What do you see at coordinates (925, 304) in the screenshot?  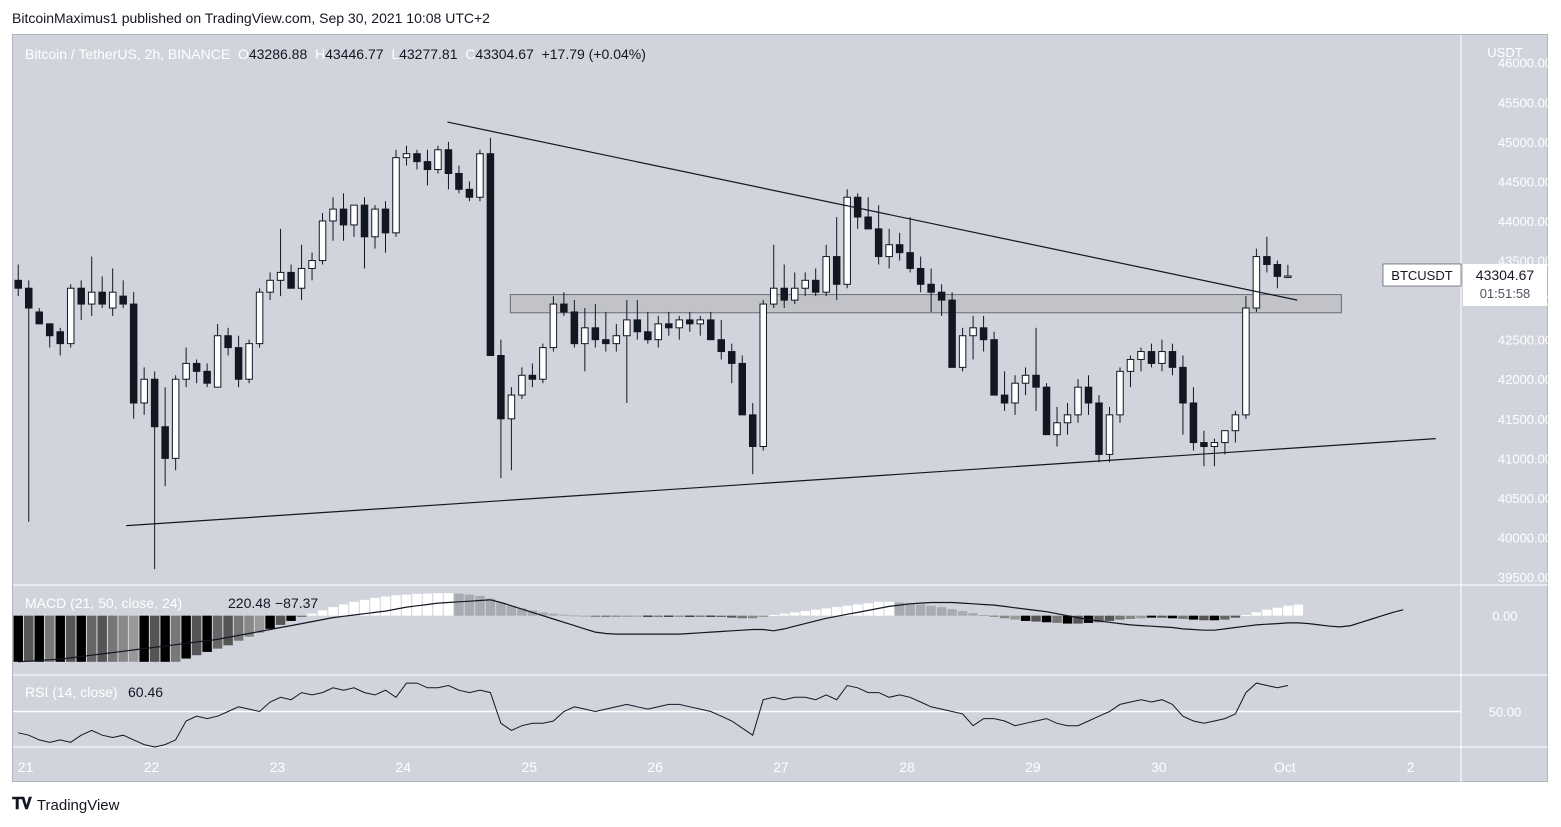 I see `support-zone` at bounding box center [925, 304].